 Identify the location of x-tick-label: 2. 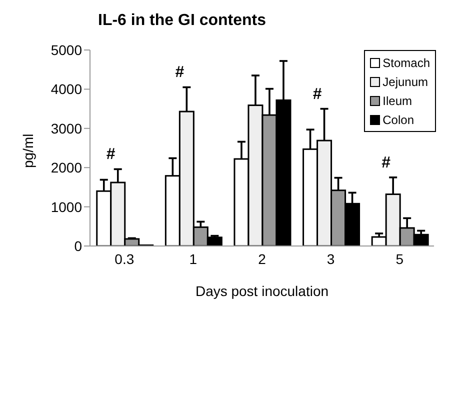
(262, 258).